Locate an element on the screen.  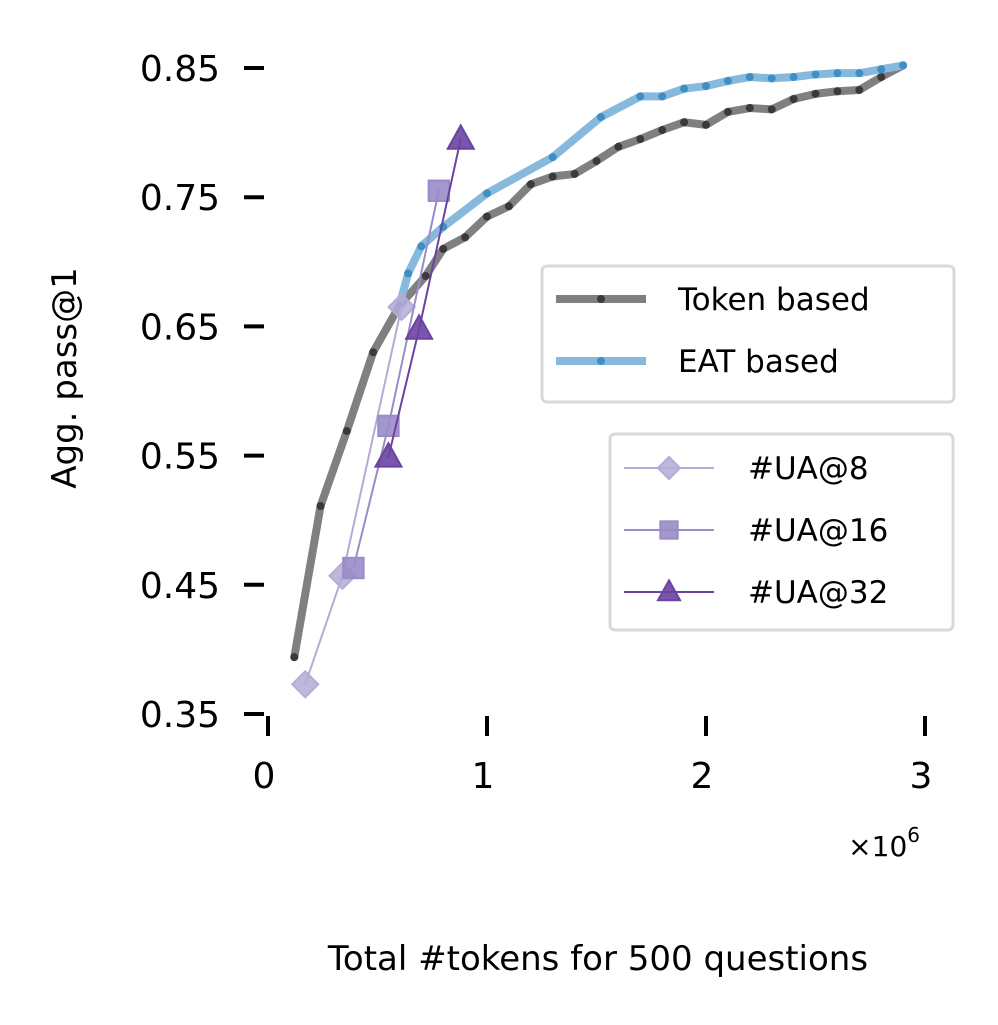
legend-entry-token-based: Token based is located at coordinates (713, 300).